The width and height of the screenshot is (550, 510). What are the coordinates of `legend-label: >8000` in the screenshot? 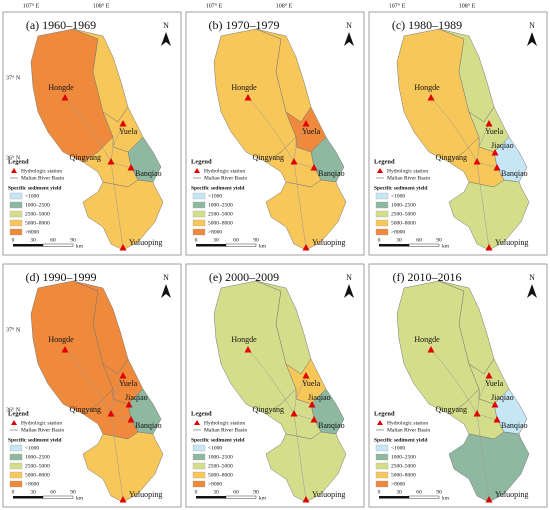 It's located at (215, 484).